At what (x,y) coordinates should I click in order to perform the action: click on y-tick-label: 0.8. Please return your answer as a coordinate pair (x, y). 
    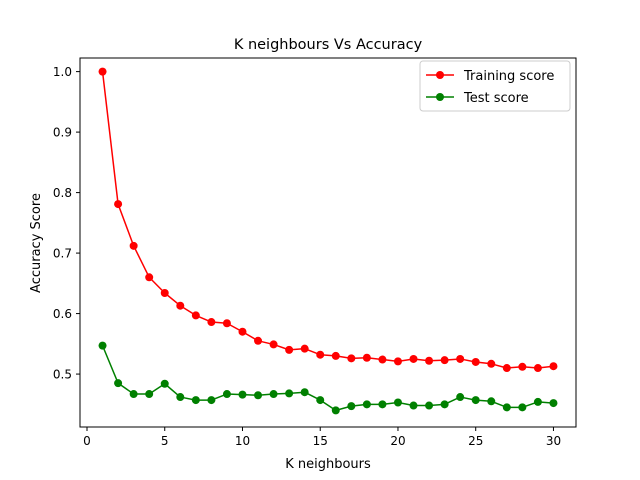
    Looking at the image, I should click on (62, 193).